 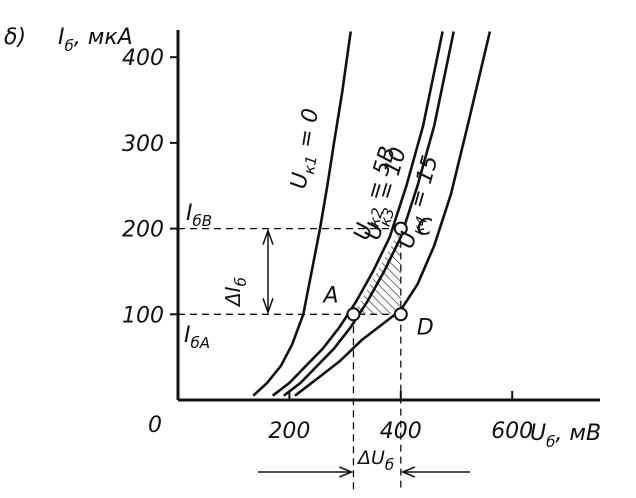 I want to click on point-label-d: D, so click(x=425, y=327).